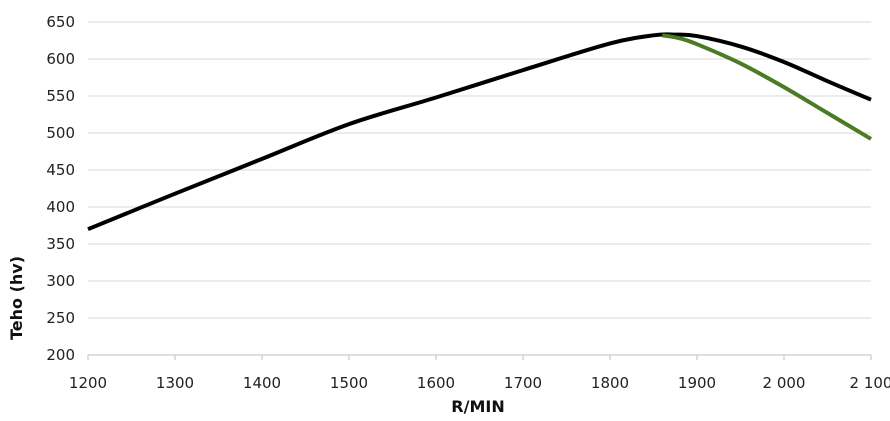 This screenshot has width=890, height=421. What do you see at coordinates (60, 59) in the screenshot?
I see `y-tick-label: 600` at bounding box center [60, 59].